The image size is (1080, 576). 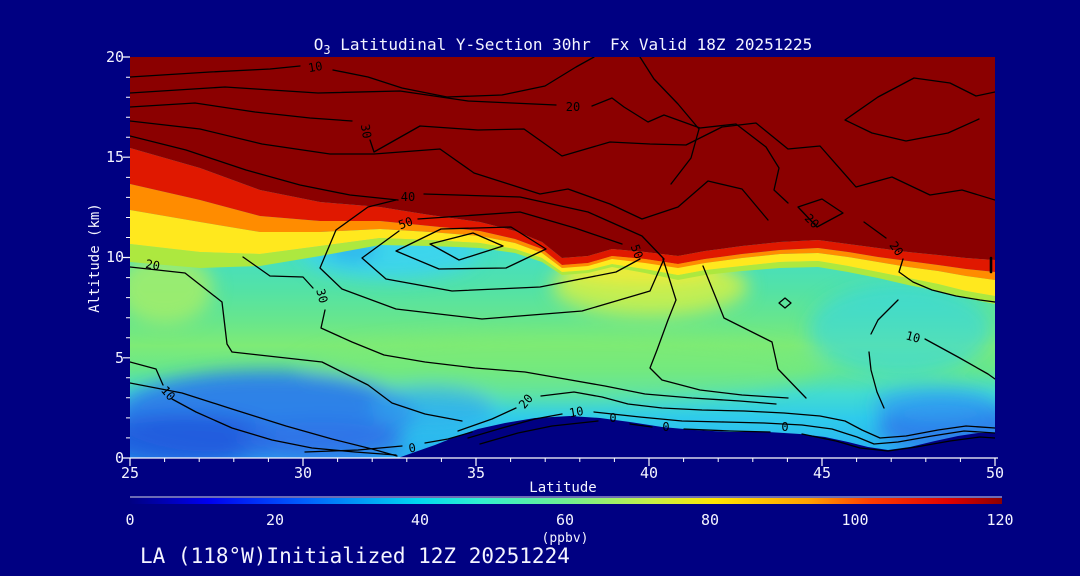 What do you see at coordinates (565, 538) in the screenshot?
I see `colorbar-unit-label: (ppbv)` at bounding box center [565, 538].